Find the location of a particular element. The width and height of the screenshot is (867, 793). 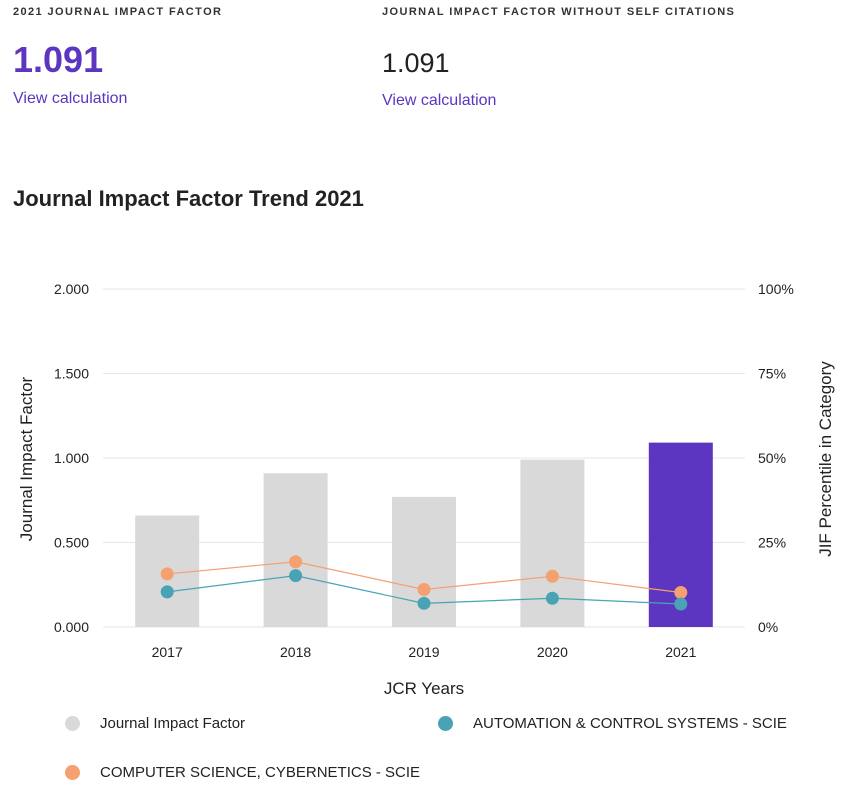

jif-no-self-view-calculation-link: View calculation is located at coordinates (439, 100).